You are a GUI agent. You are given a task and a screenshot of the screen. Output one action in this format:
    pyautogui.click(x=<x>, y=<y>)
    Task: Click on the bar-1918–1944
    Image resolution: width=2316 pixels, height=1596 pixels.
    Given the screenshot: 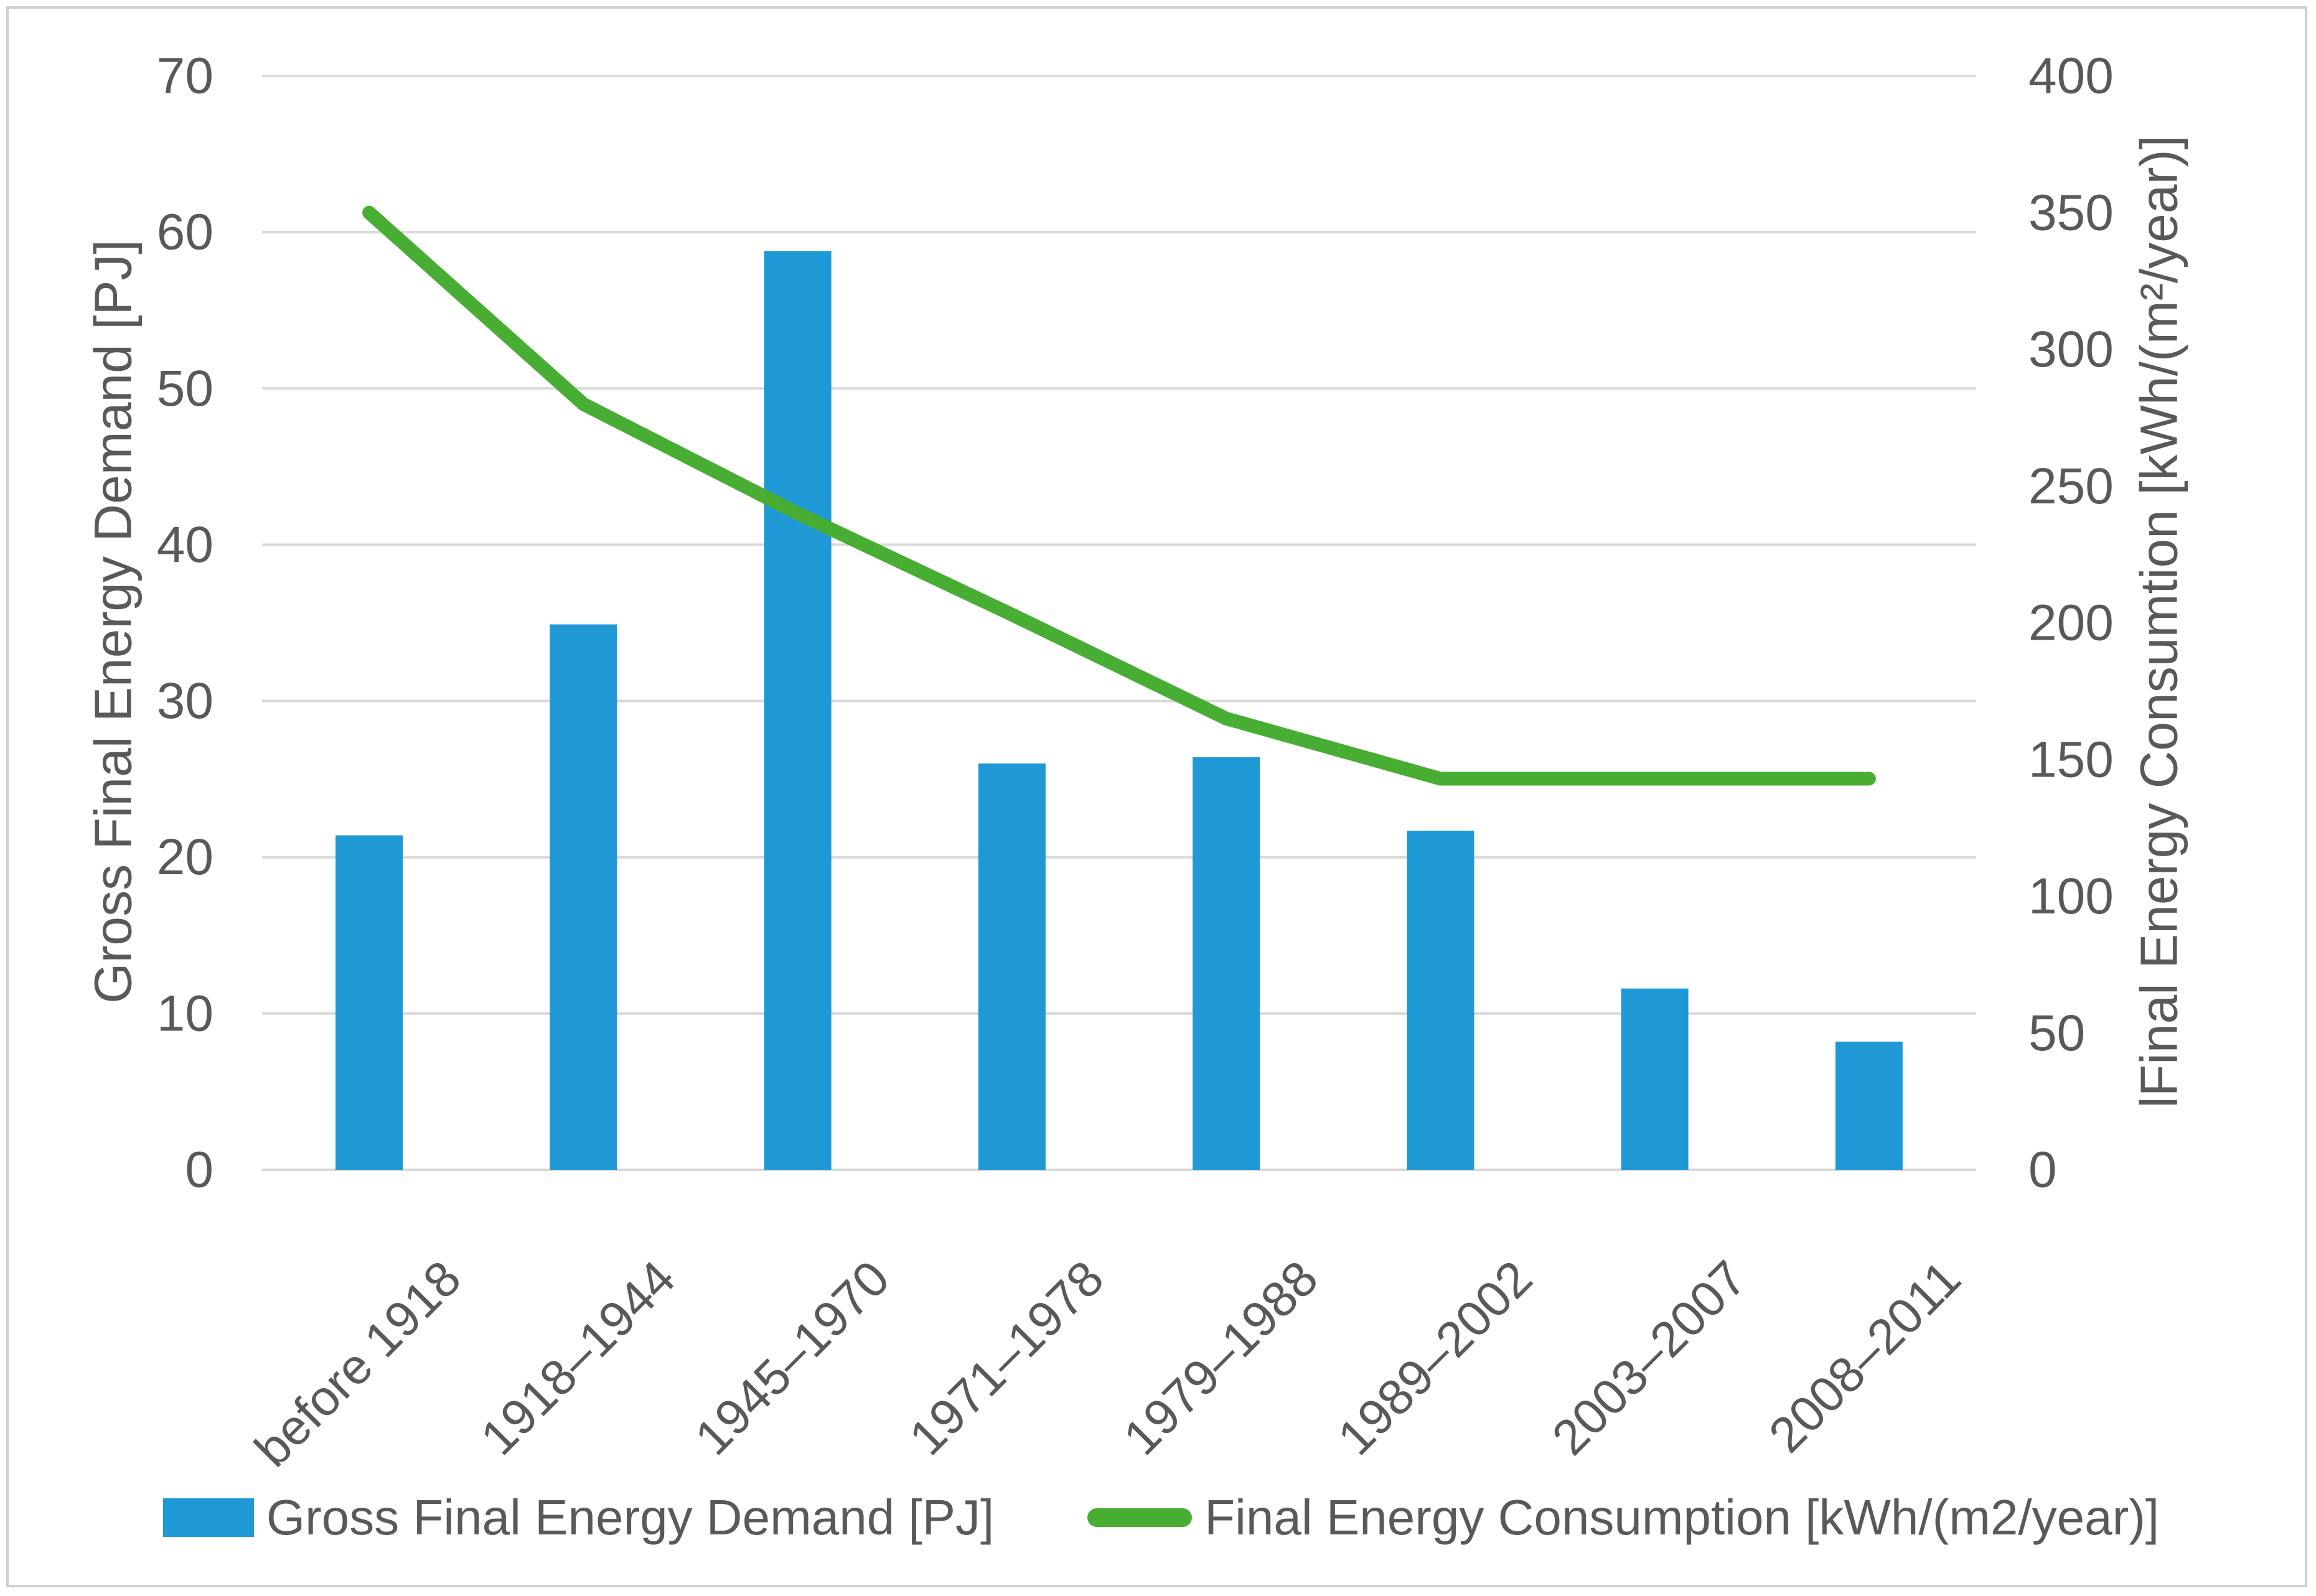 What is the action you would take?
    pyautogui.click(x=583, y=897)
    